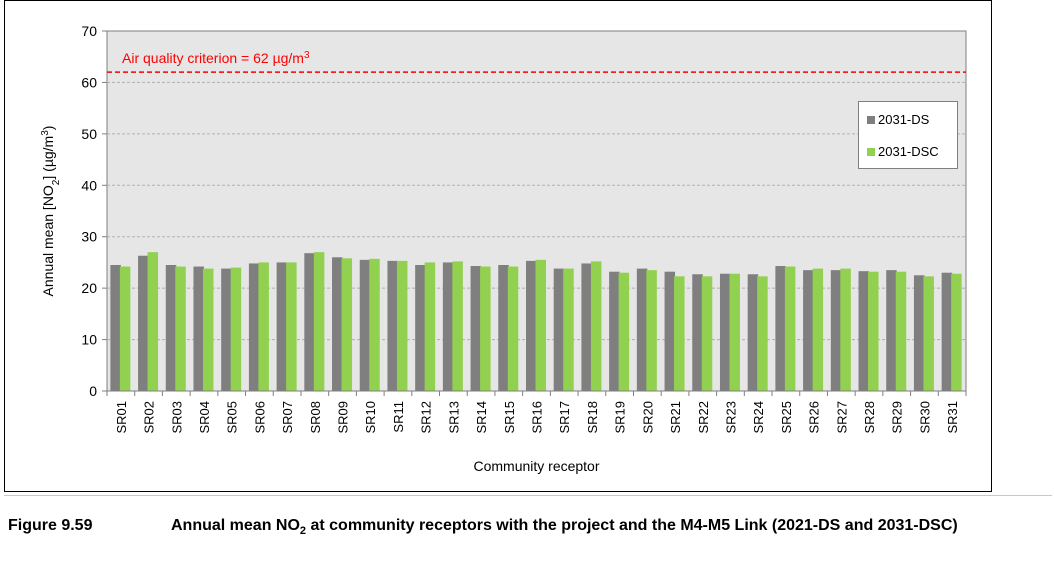 Image resolution: width=1054 pixels, height=567 pixels. I want to click on bar-2031-DSC-SR31, so click(956, 332).